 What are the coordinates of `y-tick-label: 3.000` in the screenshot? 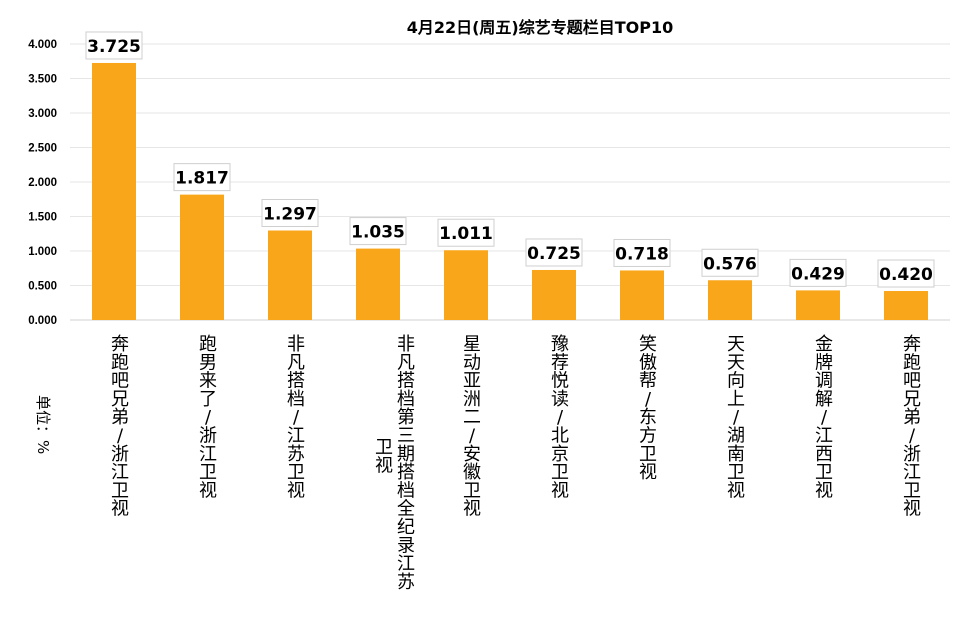 It's located at (42, 114).